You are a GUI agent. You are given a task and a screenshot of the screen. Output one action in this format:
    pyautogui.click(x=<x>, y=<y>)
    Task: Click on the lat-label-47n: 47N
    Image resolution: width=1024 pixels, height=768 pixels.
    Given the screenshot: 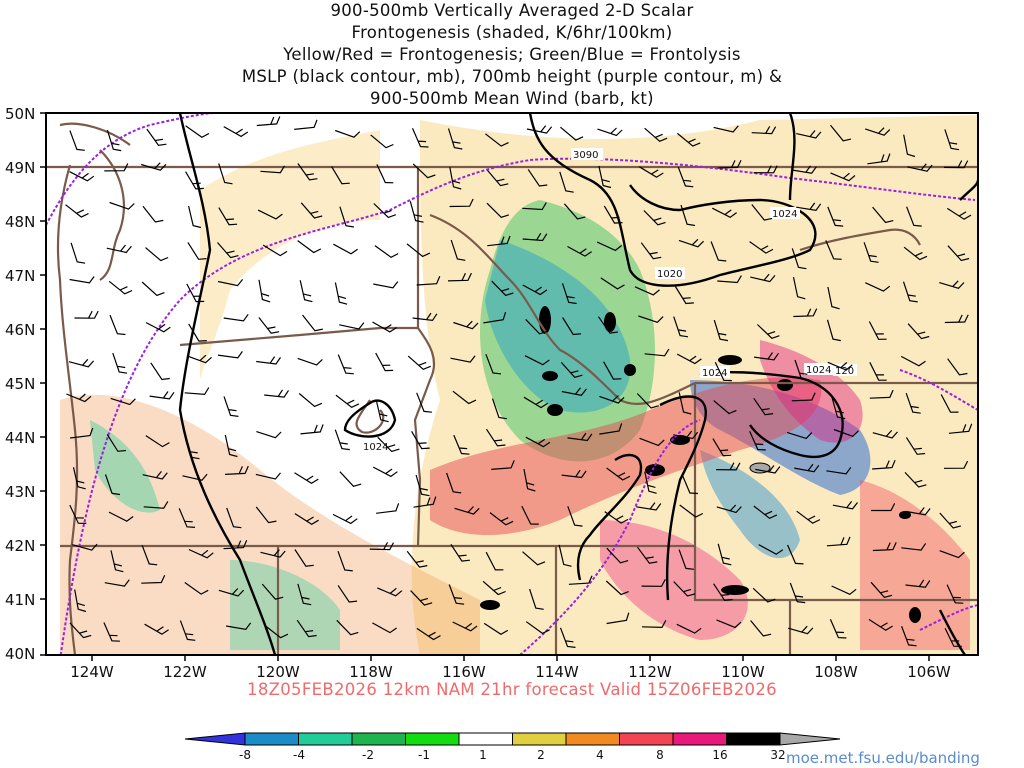 What is the action you would take?
    pyautogui.click(x=20, y=276)
    